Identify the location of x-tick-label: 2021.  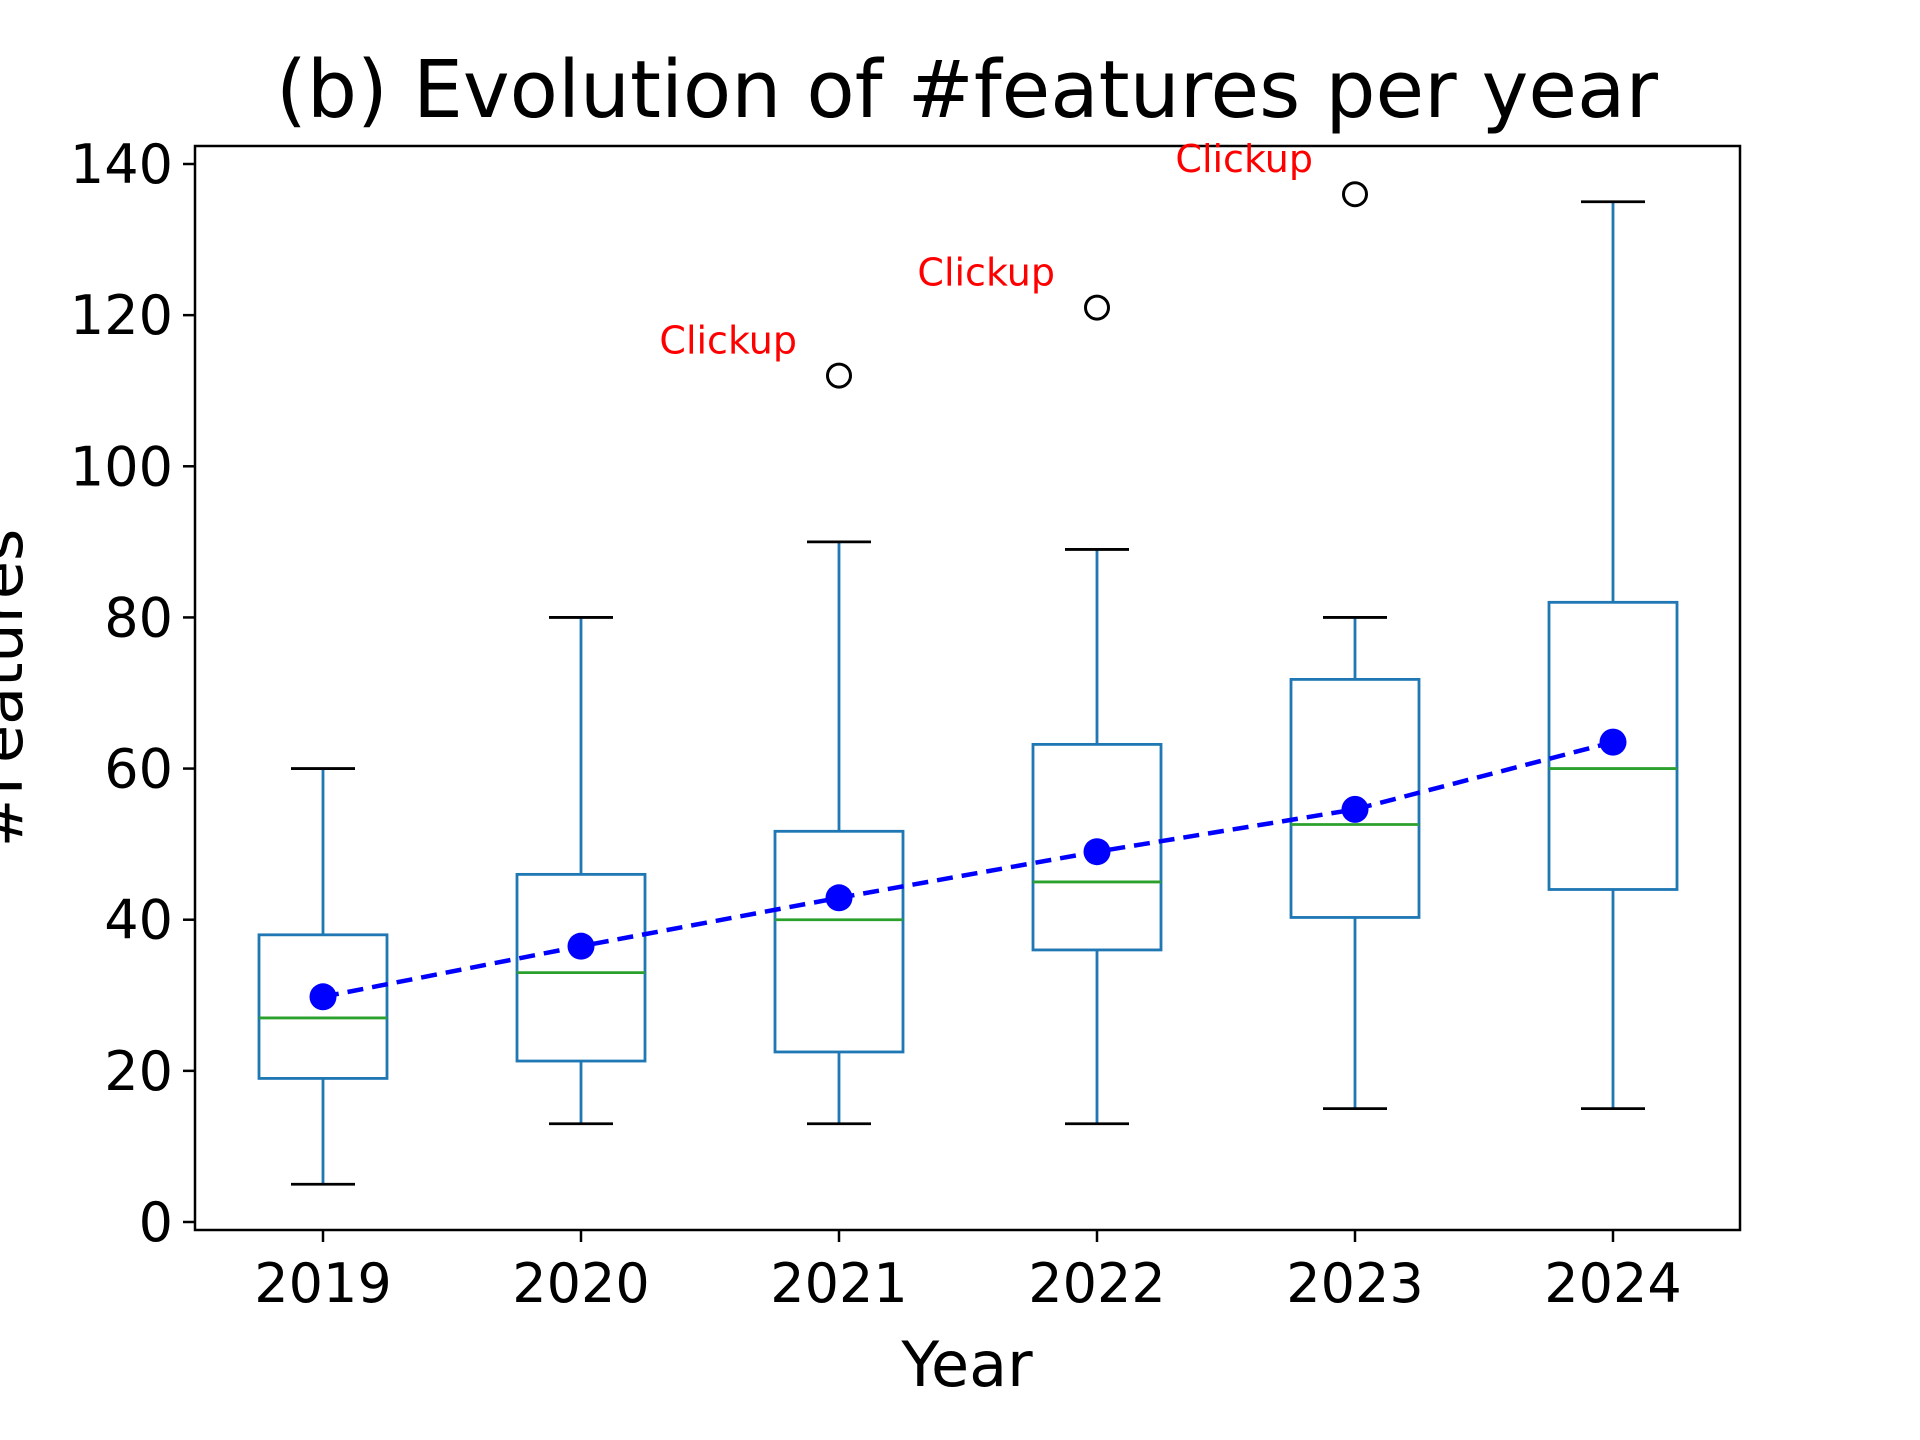
(838, 1283).